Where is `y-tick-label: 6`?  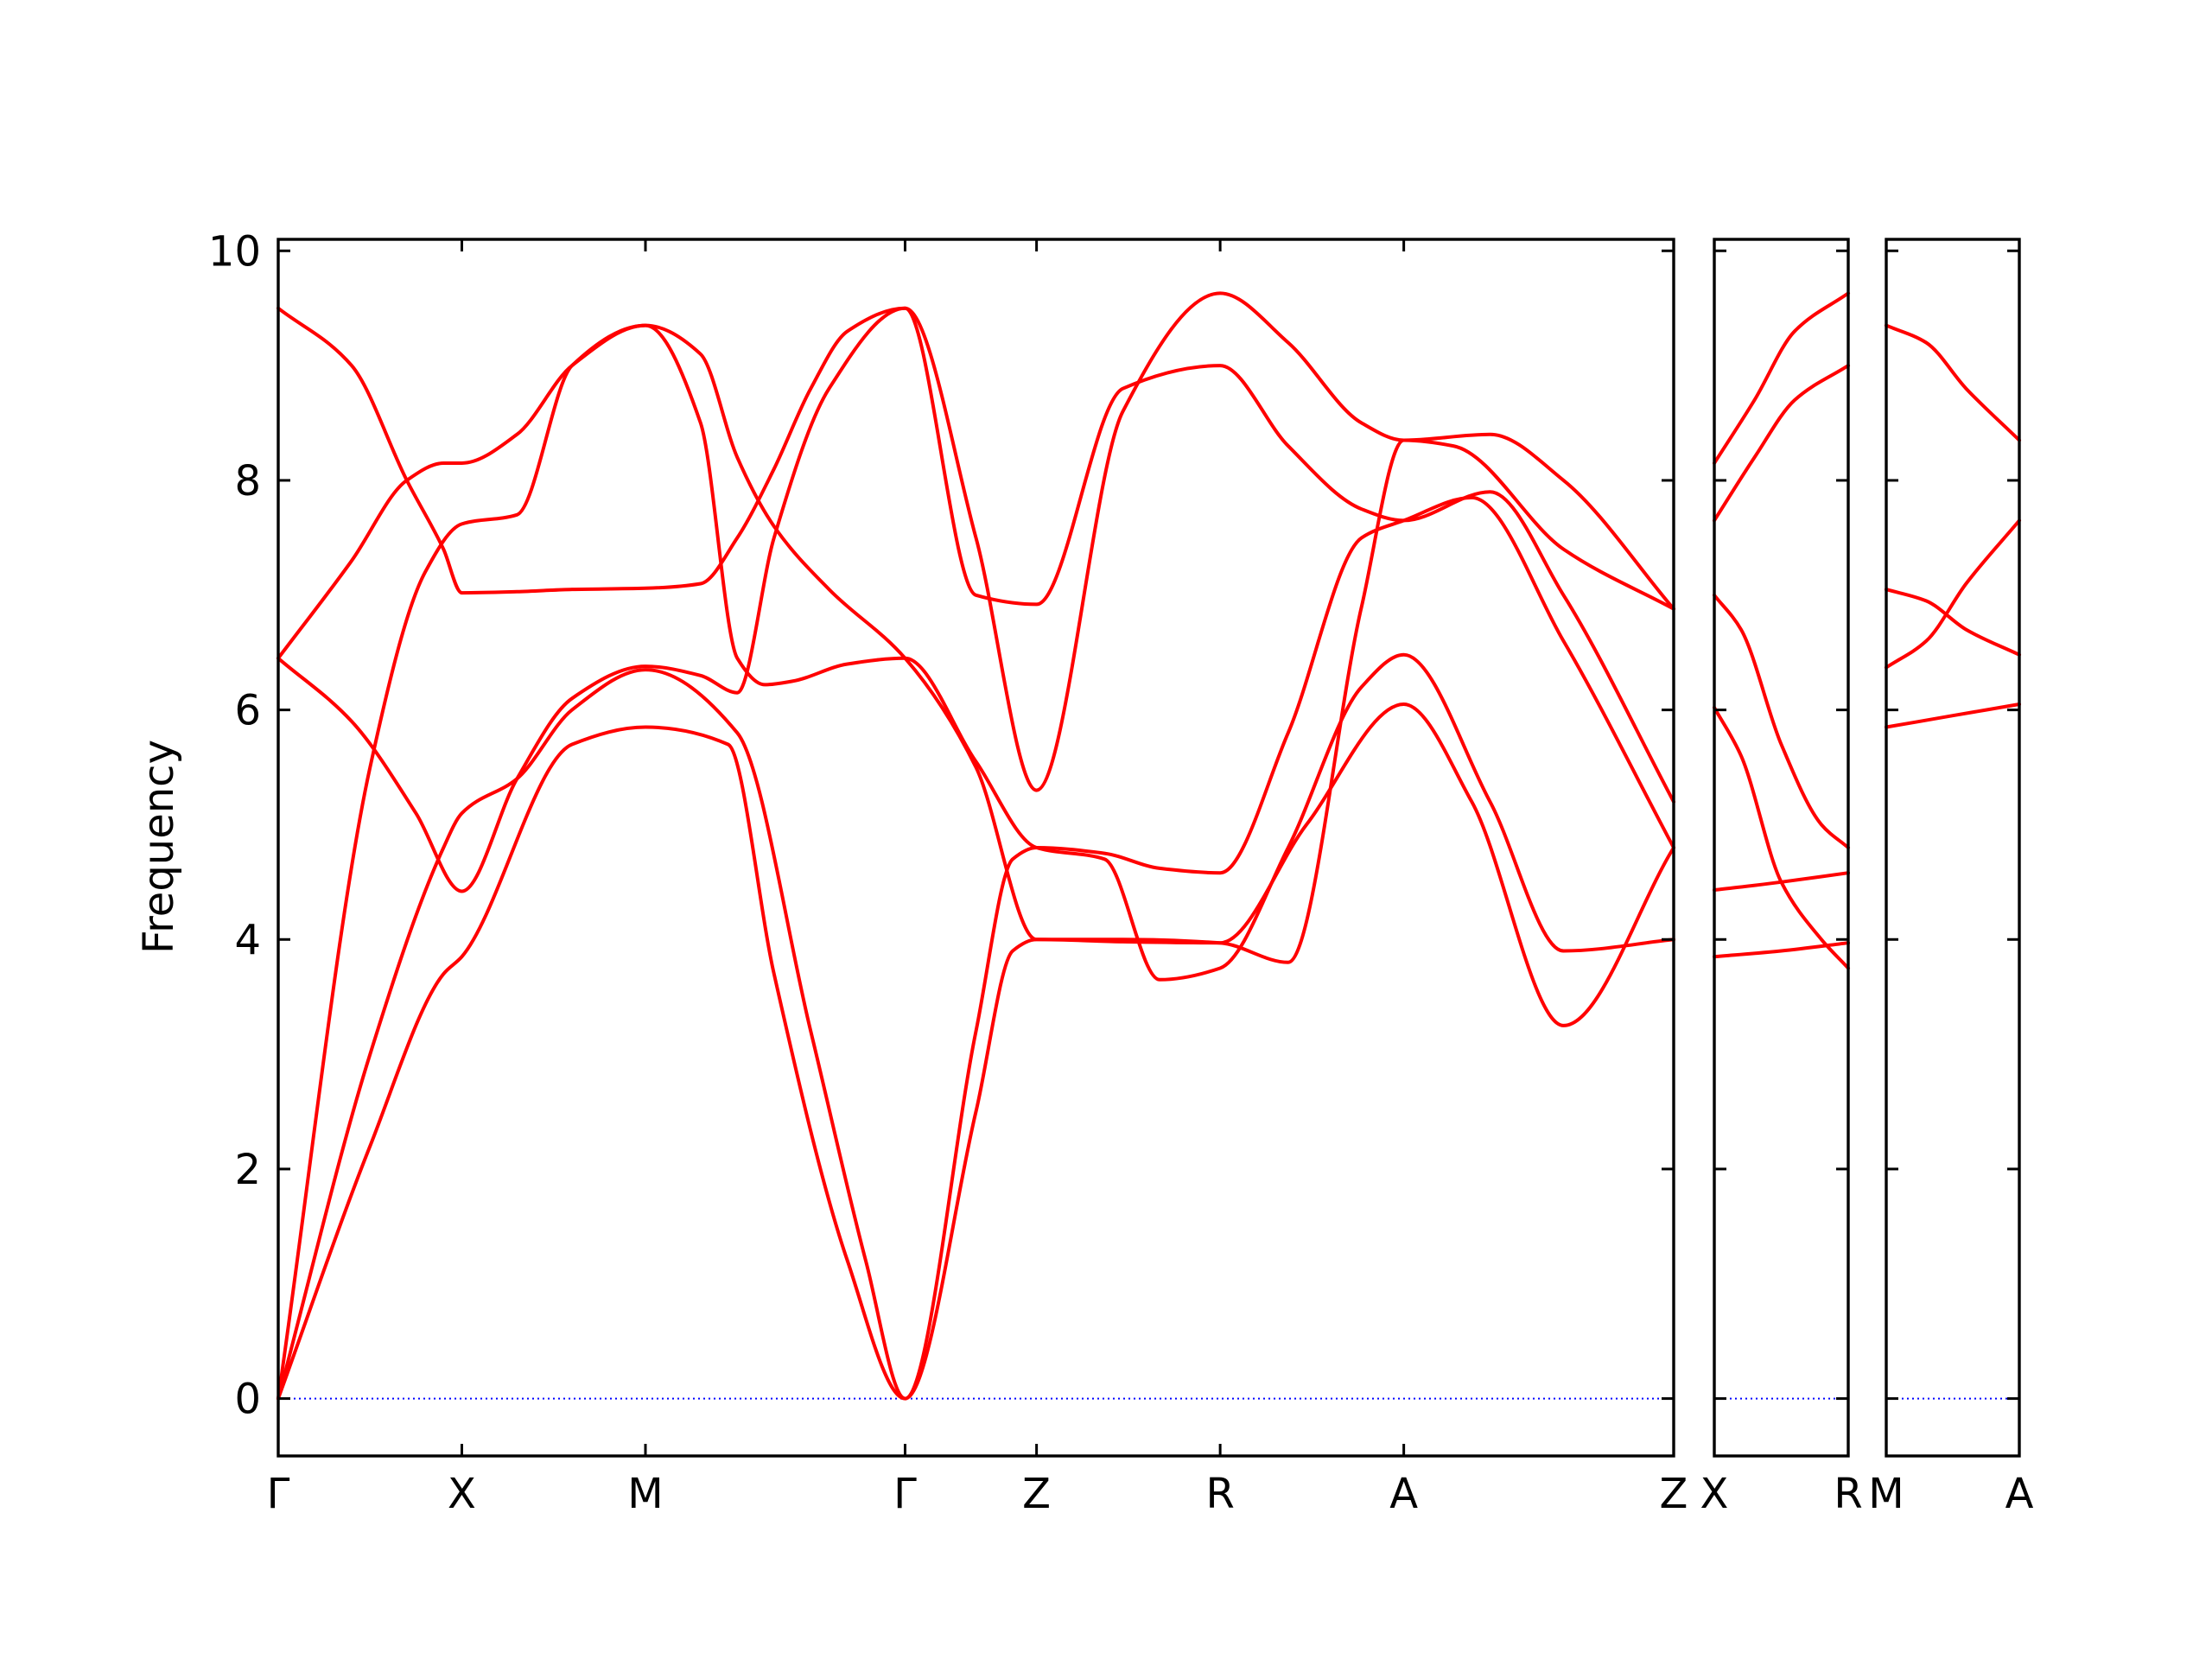 y-tick-label: 6 is located at coordinates (247, 711).